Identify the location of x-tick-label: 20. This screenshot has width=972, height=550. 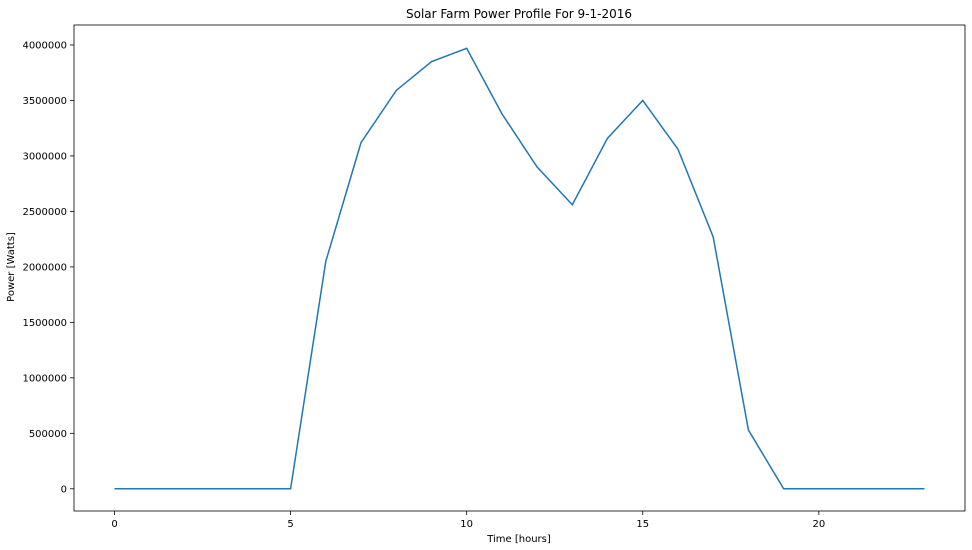
(818, 524).